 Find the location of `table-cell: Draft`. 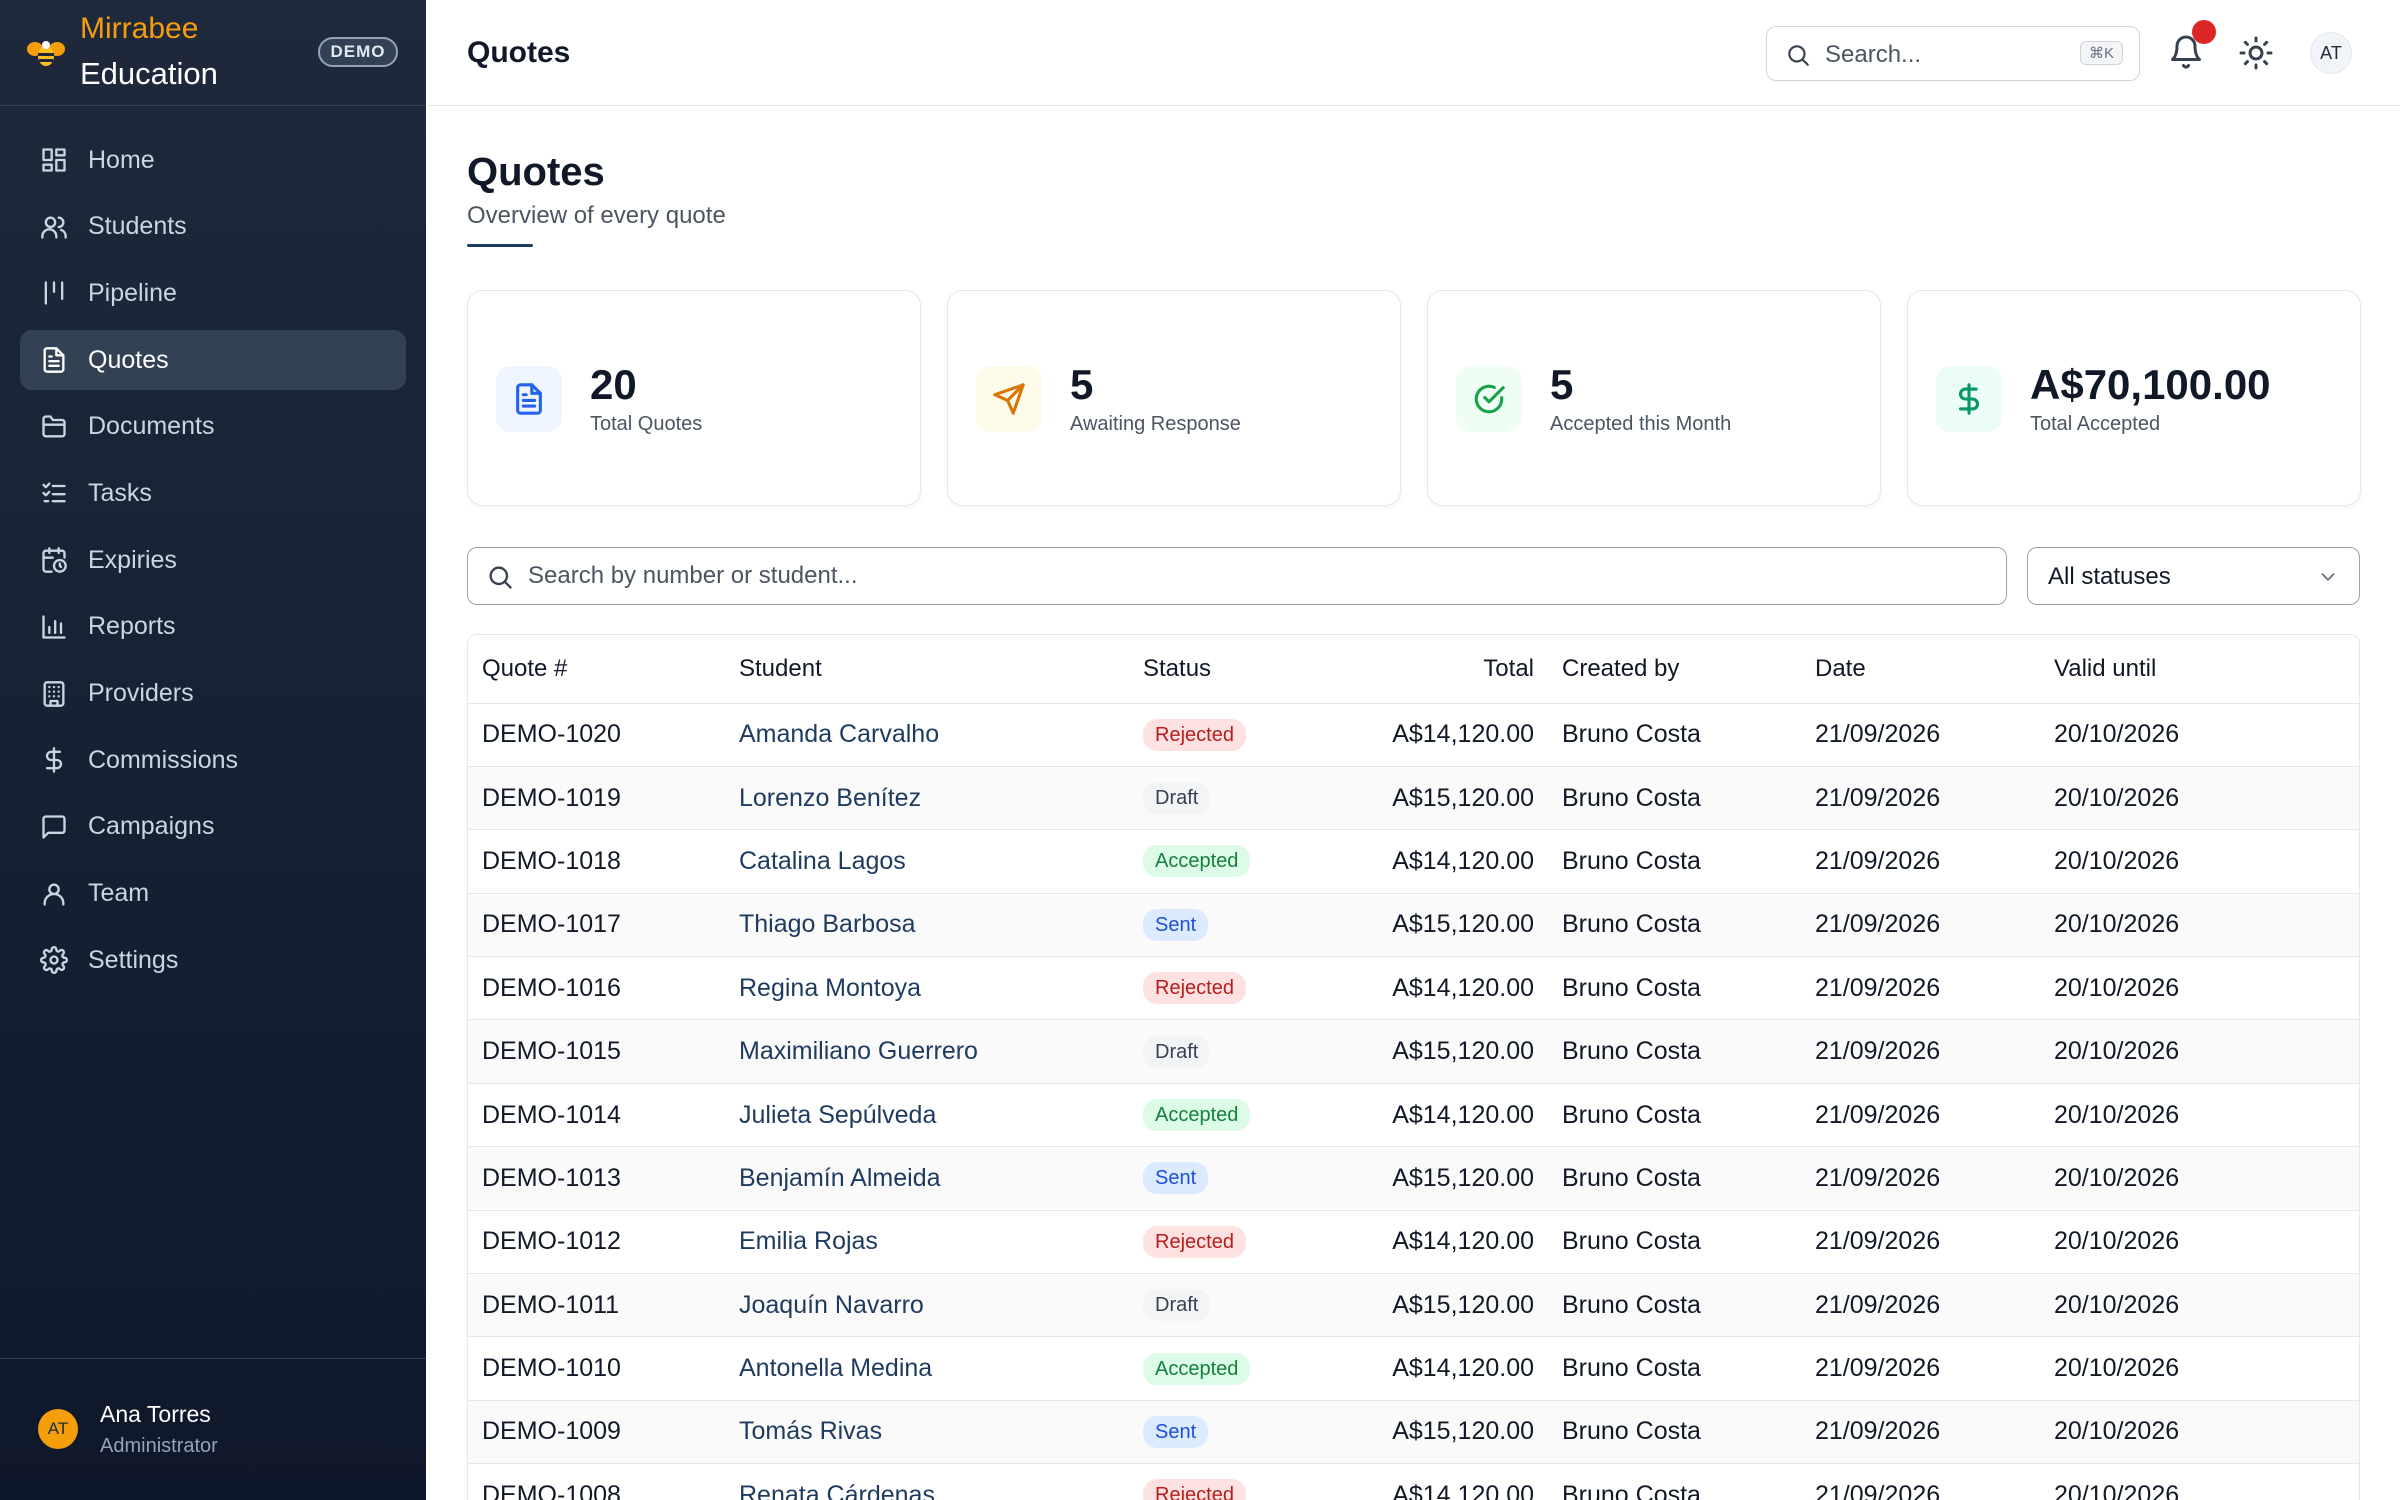

table-cell: Draft is located at coordinates (1236, 798).